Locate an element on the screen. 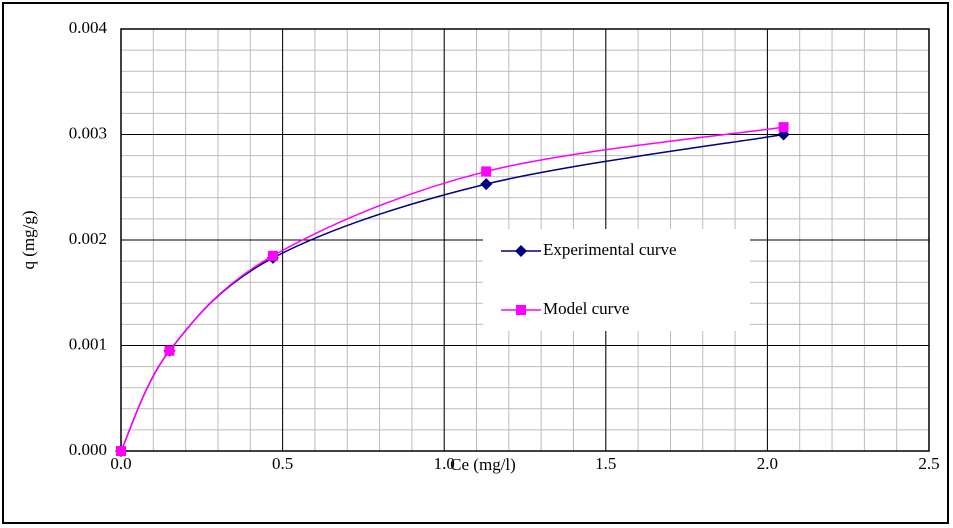  legend-label: Experimental curve is located at coordinates (610, 249).